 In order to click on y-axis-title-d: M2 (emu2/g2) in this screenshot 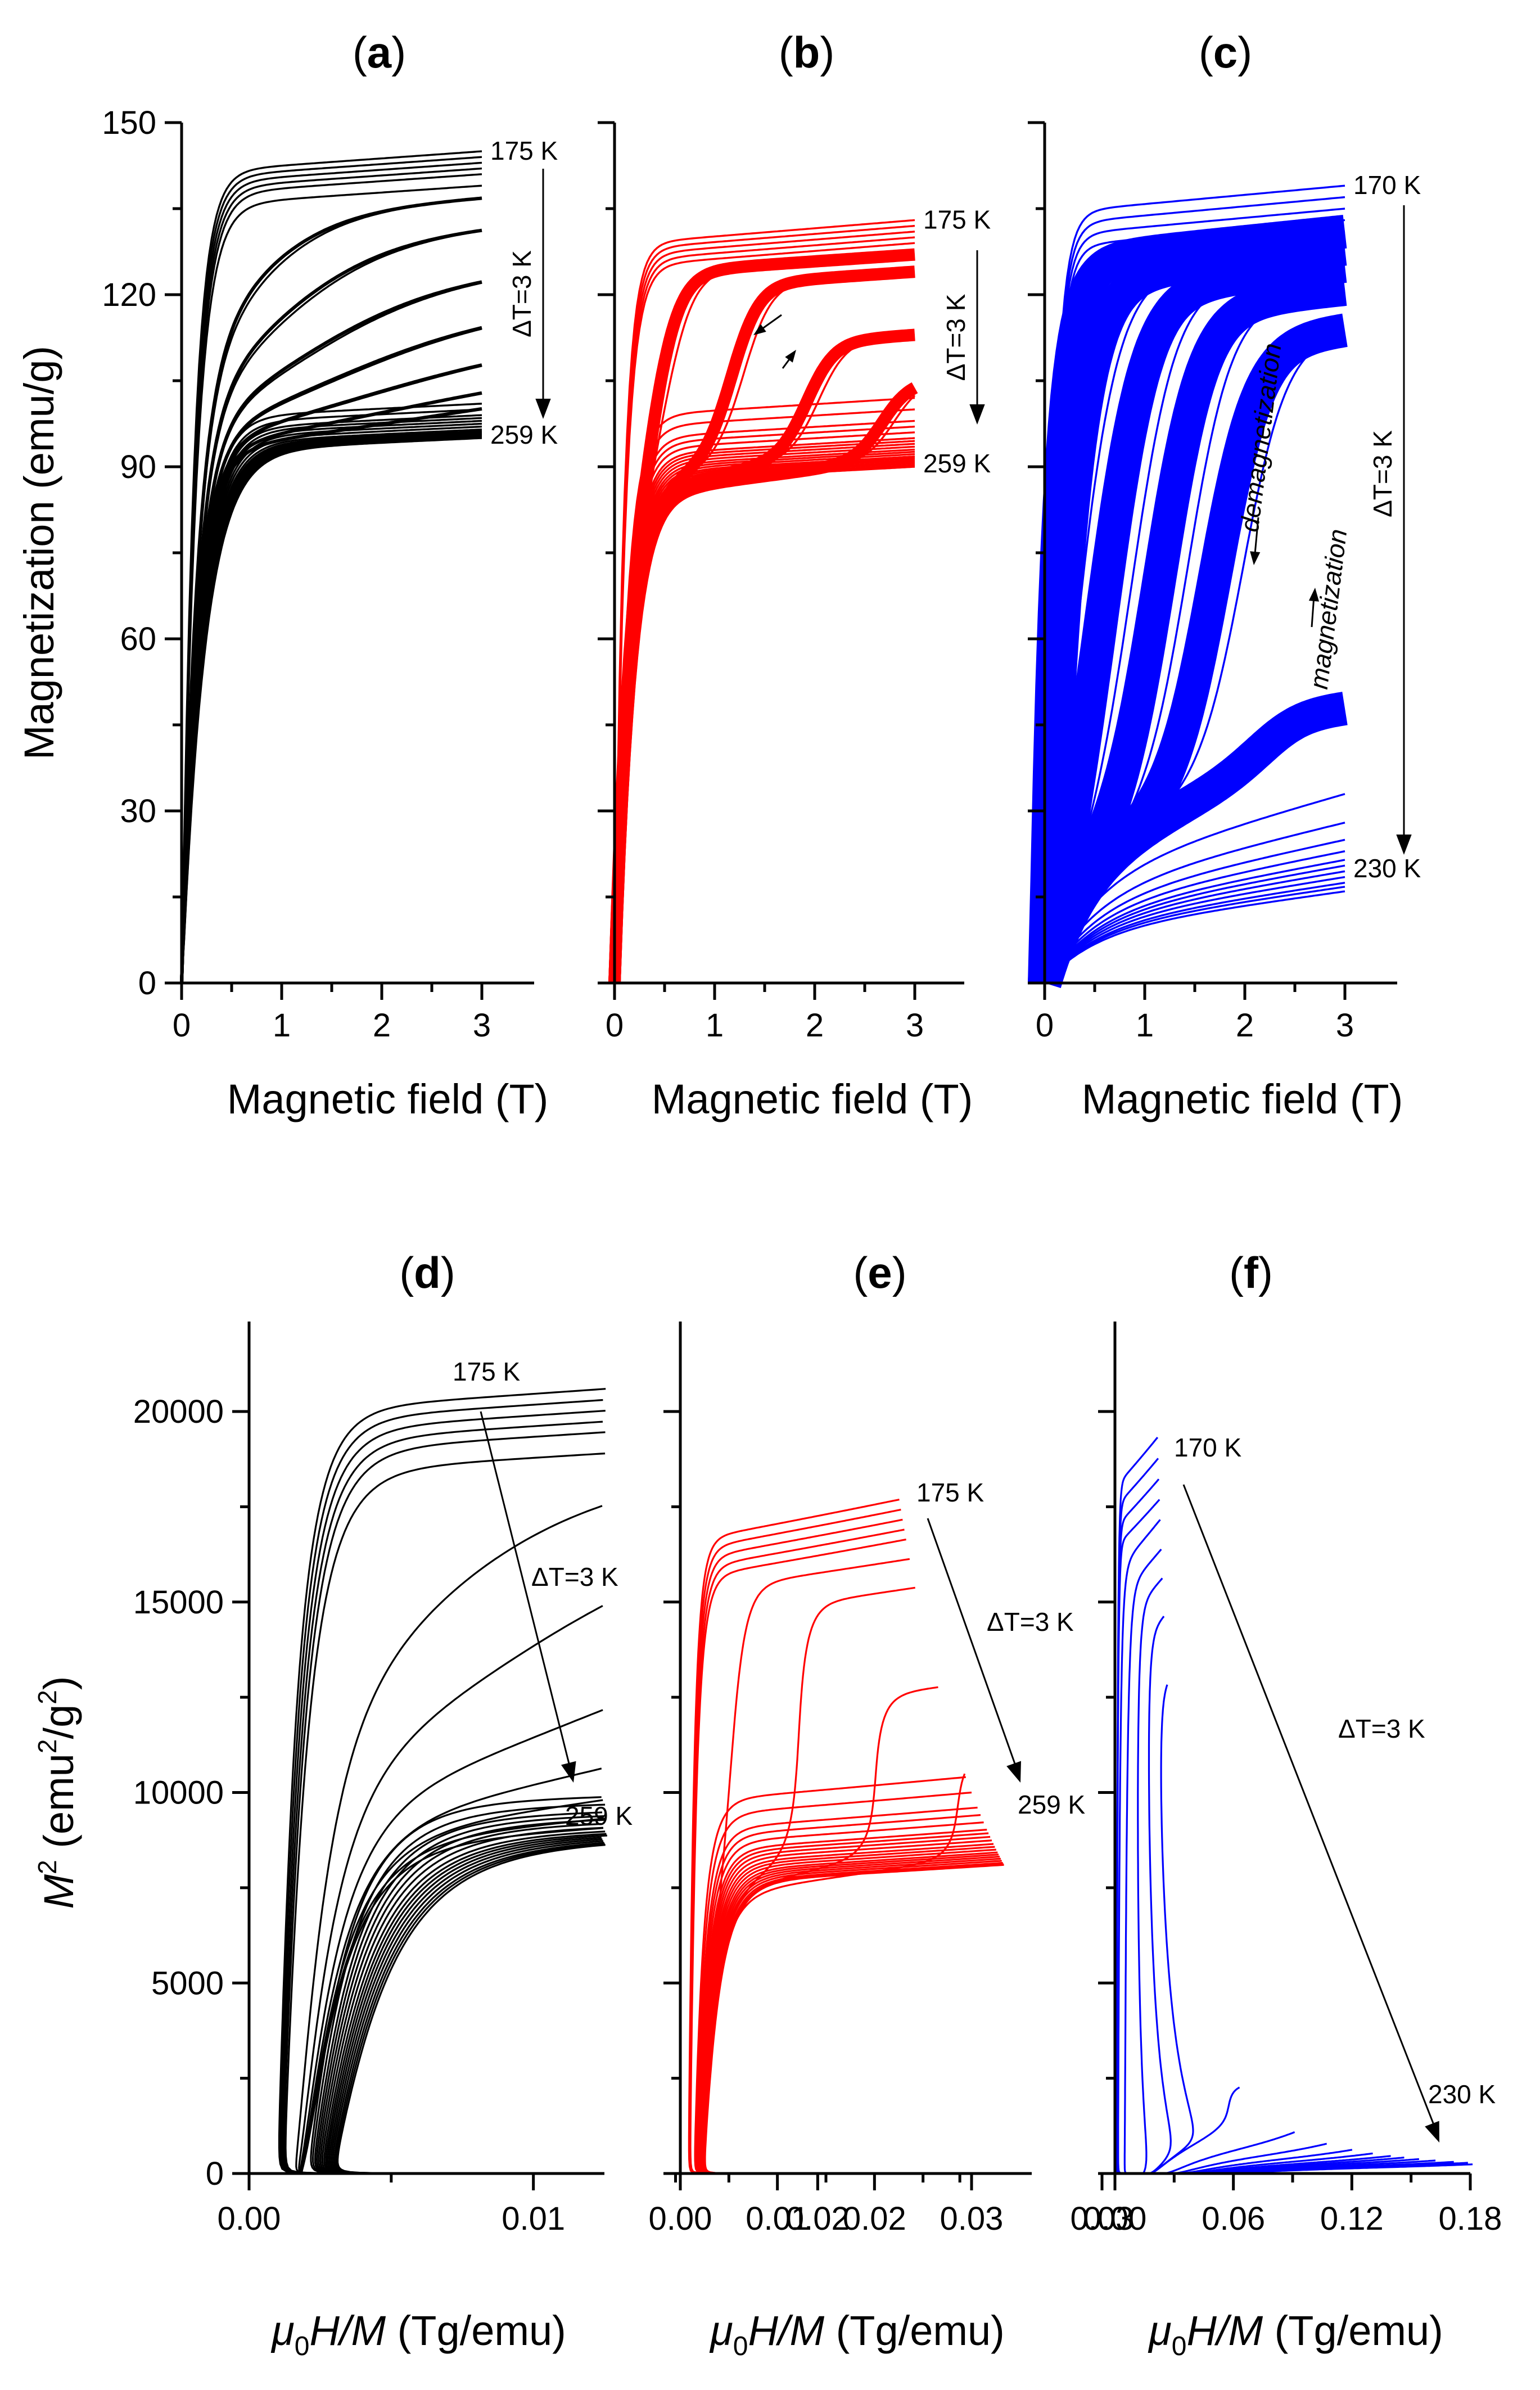, I will do `click(57, 1792)`.